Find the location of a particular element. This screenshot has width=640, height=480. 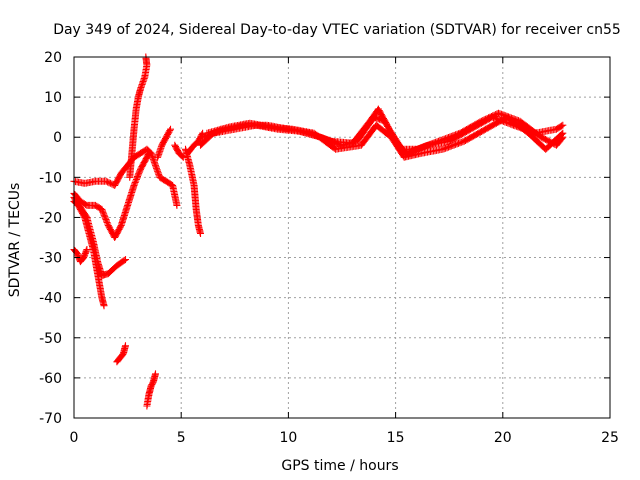

y-tick-label: -30 is located at coordinates (50, 259).